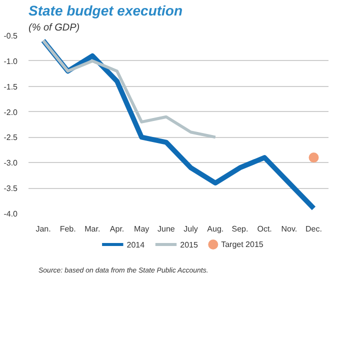  I want to click on x-tick-label: Apr., so click(117, 229).